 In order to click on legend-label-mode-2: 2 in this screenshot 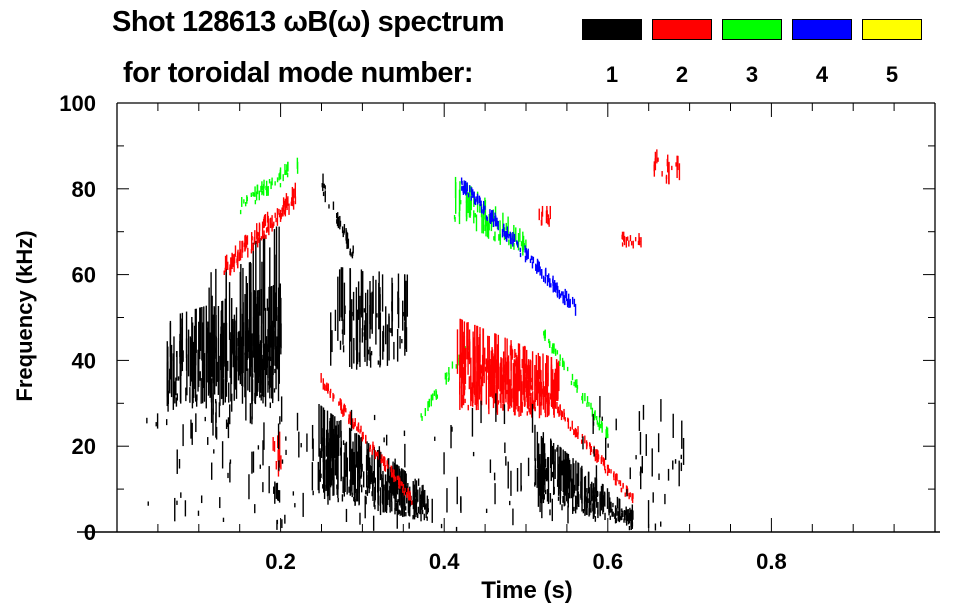, I will do `click(682, 74)`.